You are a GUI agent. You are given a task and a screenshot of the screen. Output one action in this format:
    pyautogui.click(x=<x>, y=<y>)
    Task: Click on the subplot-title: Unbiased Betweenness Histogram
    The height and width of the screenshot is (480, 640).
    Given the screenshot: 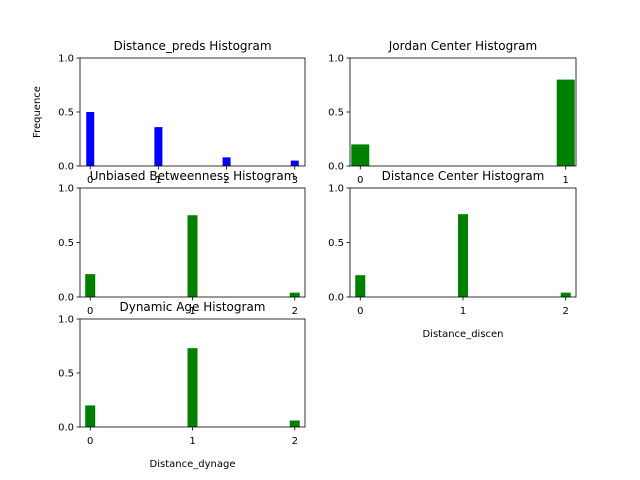 What is the action you would take?
    pyautogui.click(x=193, y=176)
    